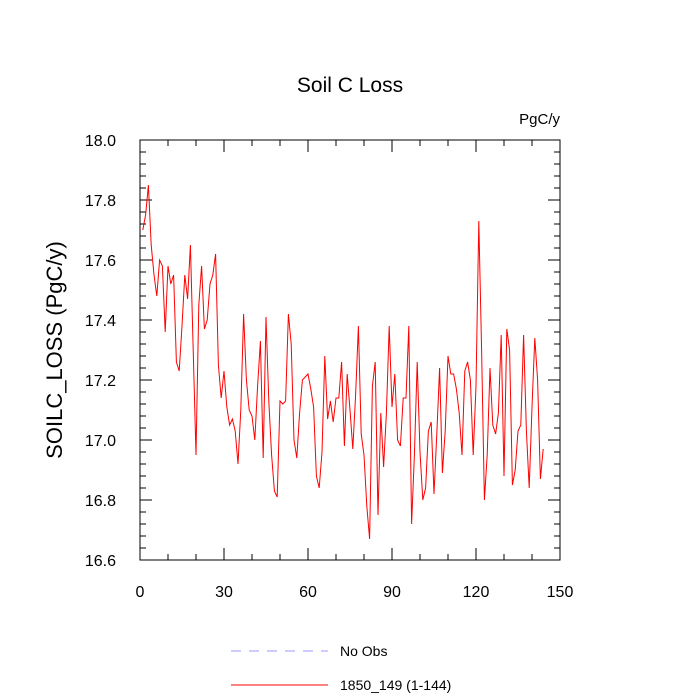 Image resolution: width=700 pixels, height=700 pixels. What do you see at coordinates (392, 592) in the screenshot?
I see `x-tick-label: 90` at bounding box center [392, 592].